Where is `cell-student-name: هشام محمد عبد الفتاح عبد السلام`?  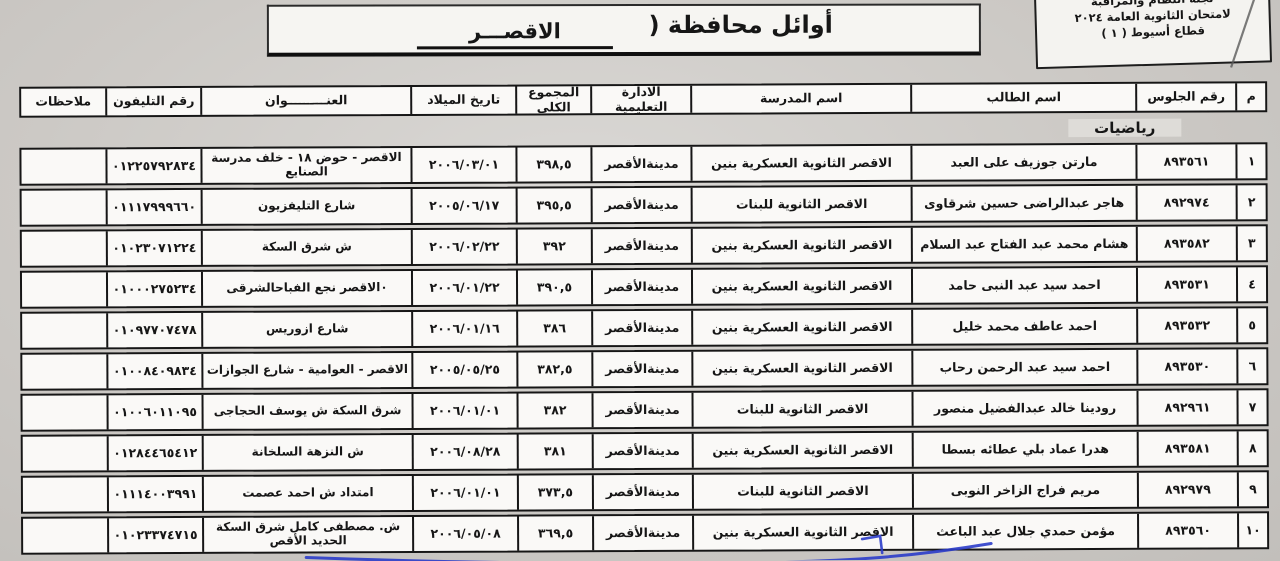 cell-student-name: هشام محمد عبد الفتاح عبد السلام is located at coordinates (1023, 244).